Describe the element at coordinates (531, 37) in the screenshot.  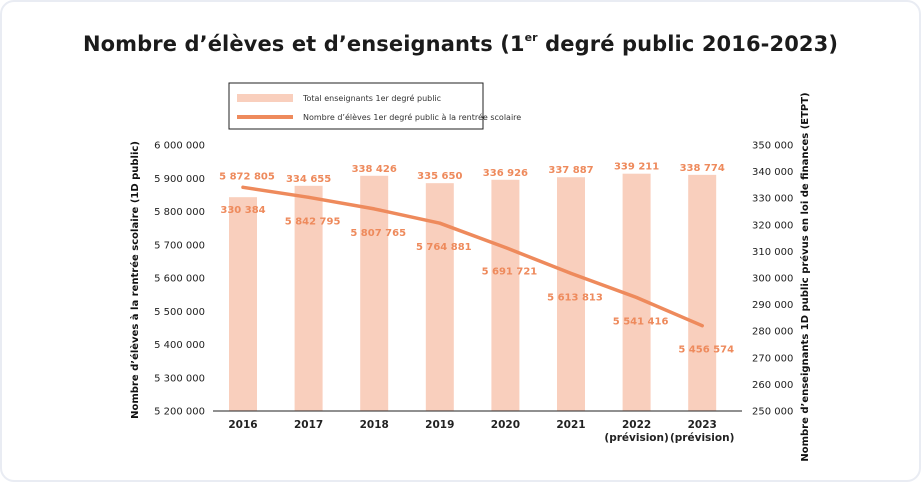
I see `chart-title-superscript: er` at that location.